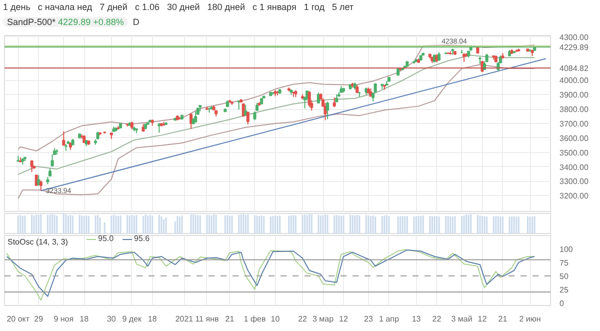 The image size is (600, 331). What do you see at coordinates (255, 319) in the screenshot?
I see `x-tick-label: 1 фев` at bounding box center [255, 319].